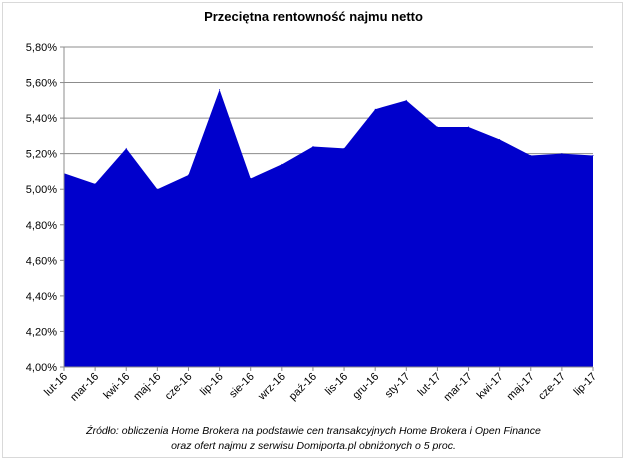 The image size is (627, 462). What do you see at coordinates (116, 386) in the screenshot?
I see `x-tick-label: kwi-16` at bounding box center [116, 386].